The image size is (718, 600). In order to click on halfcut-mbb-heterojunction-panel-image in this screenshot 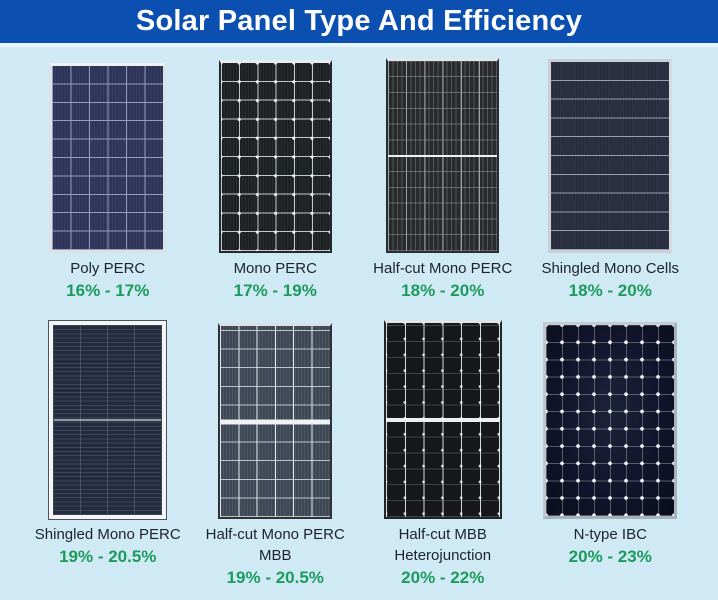, I will do `click(442, 419)`.